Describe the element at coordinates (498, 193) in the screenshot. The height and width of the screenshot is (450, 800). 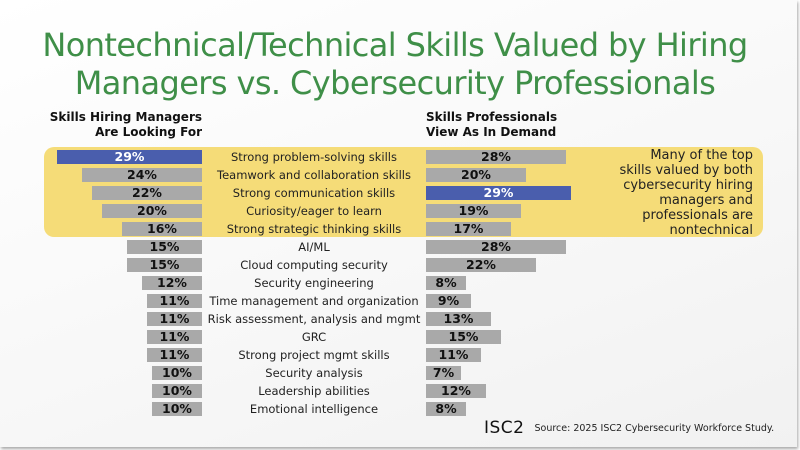
I see `professionals-bar: 29%` at that location.